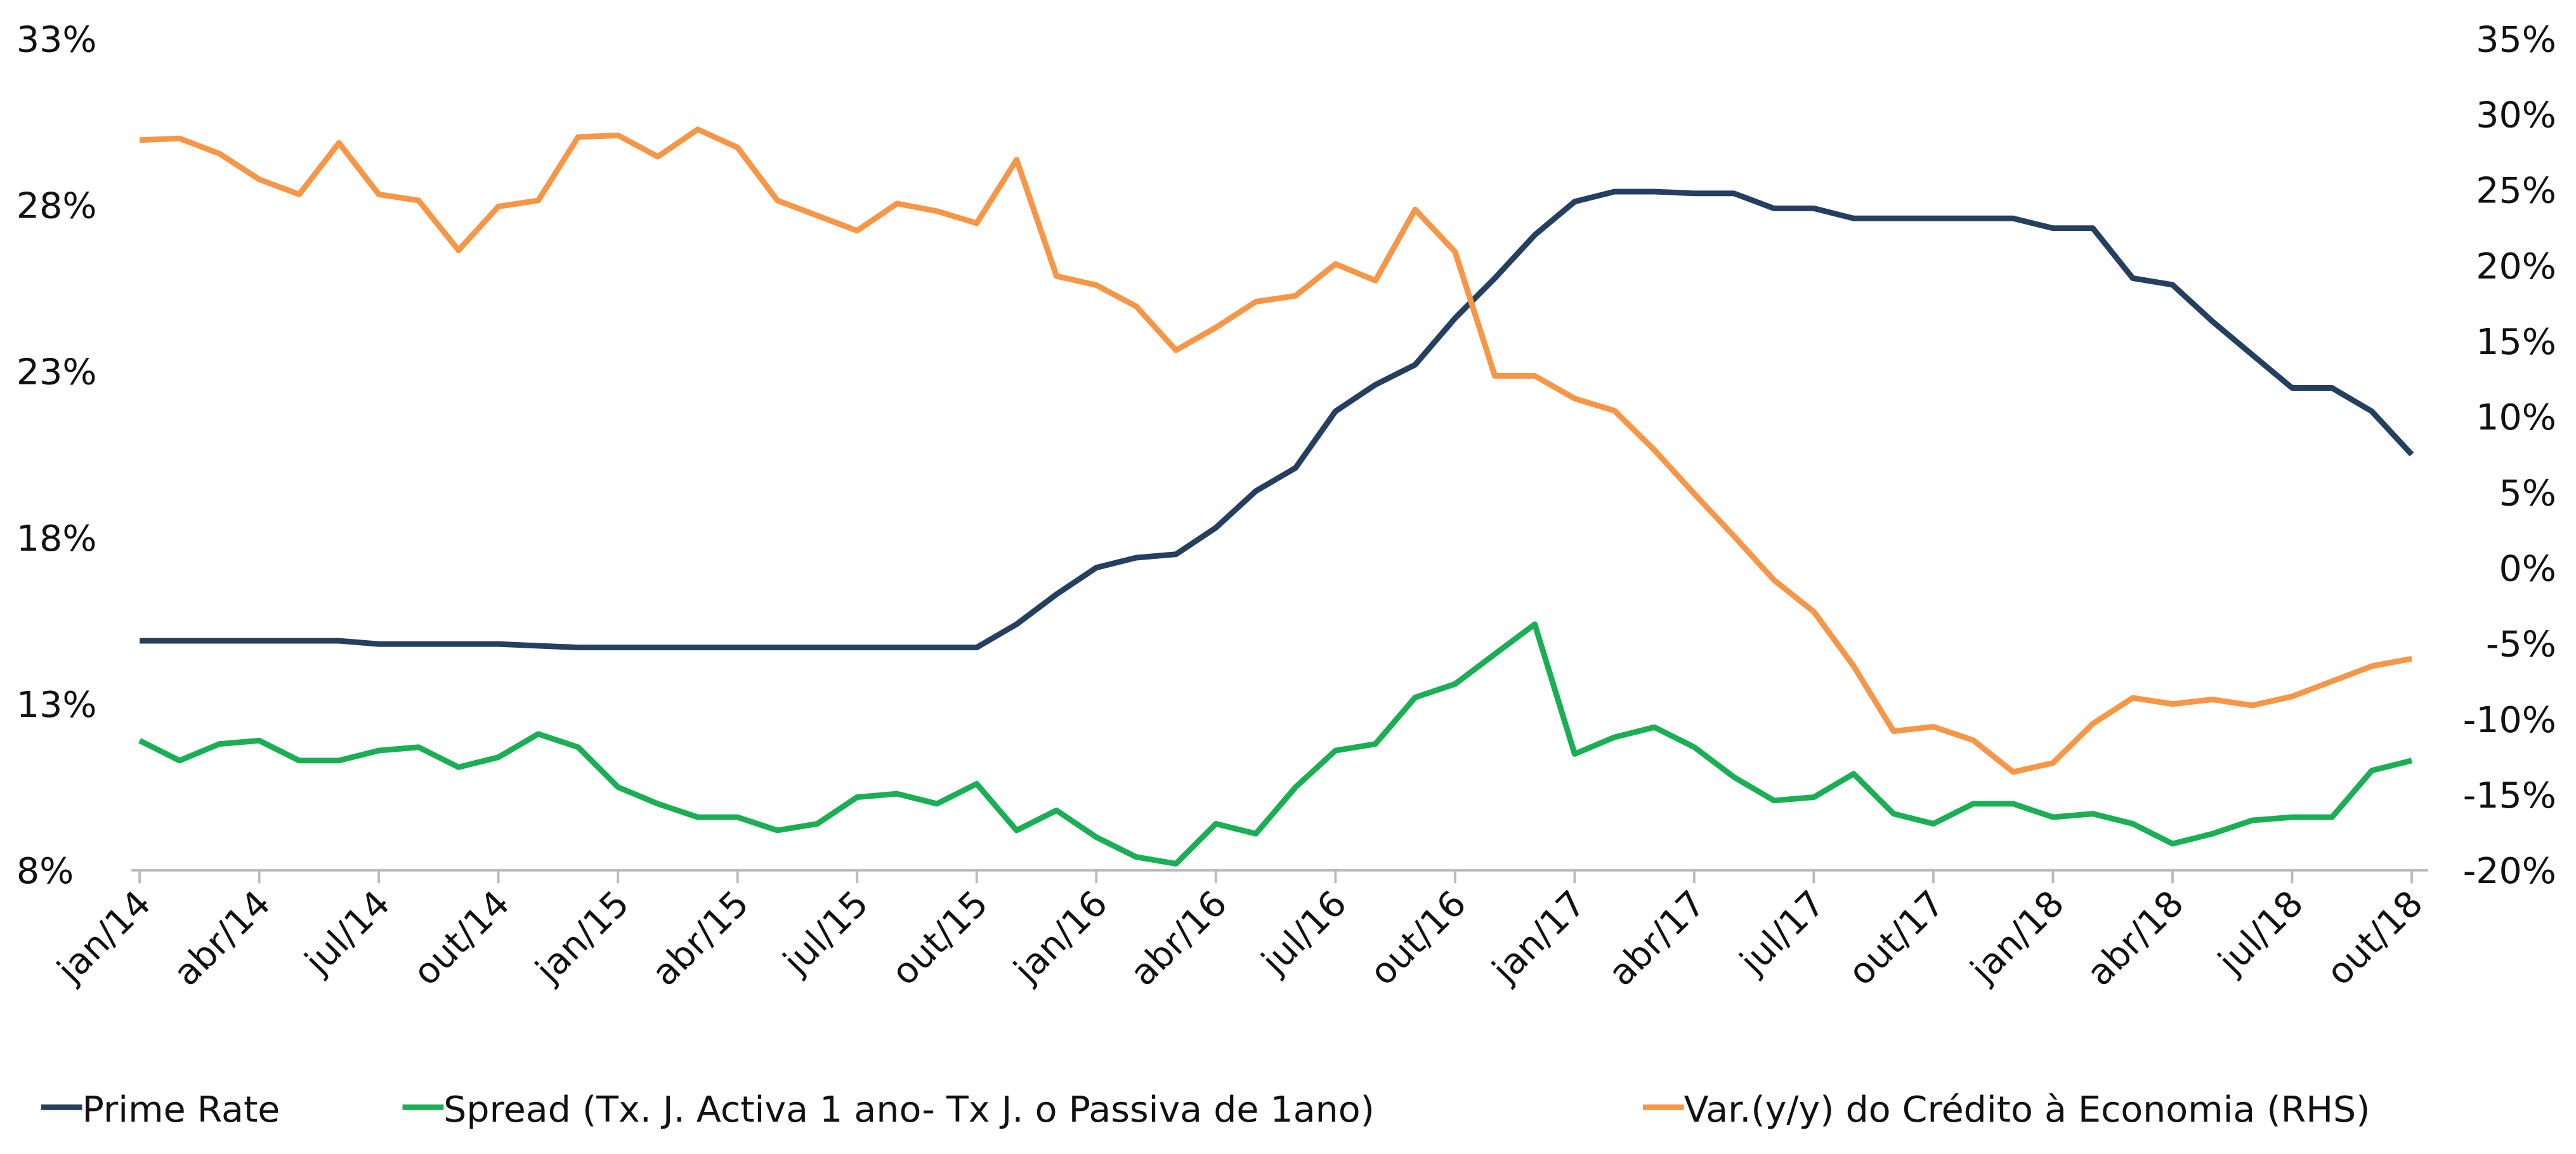  I want to click on x-tick-label: jan/14, so click(104, 937).